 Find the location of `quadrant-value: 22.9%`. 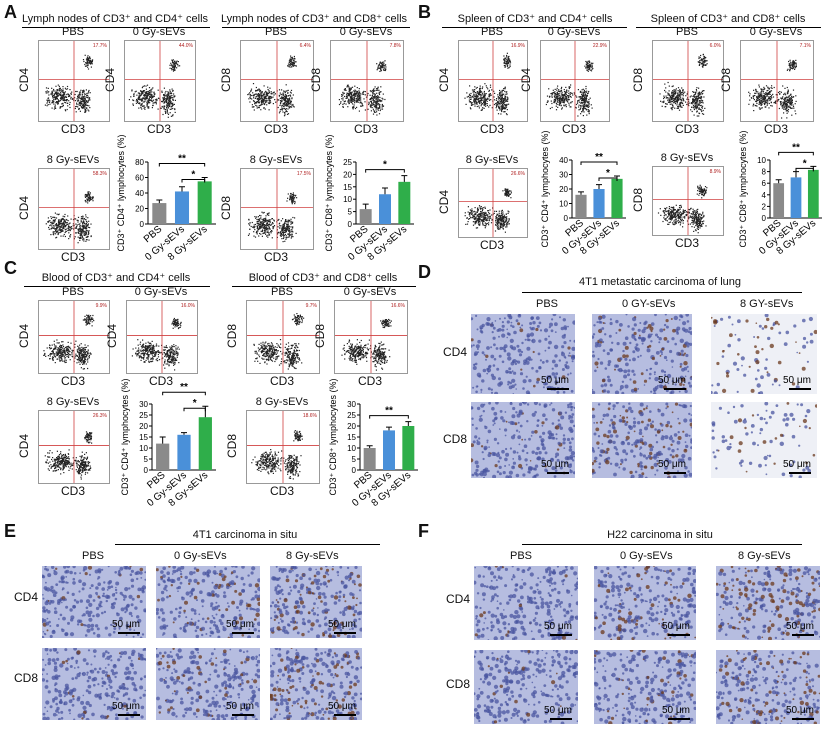

quadrant-value: 22.9% is located at coordinates (599, 46).